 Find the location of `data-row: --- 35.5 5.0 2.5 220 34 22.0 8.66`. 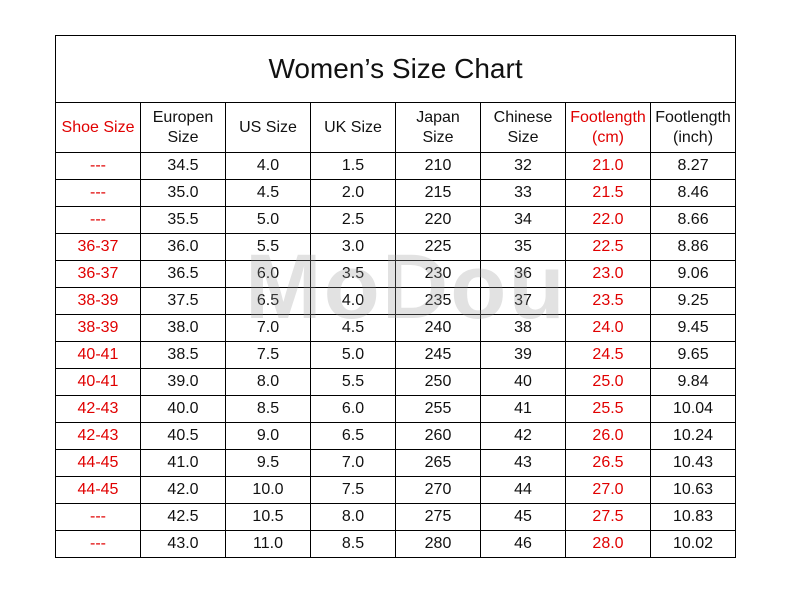

data-row: --- 35.5 5.0 2.5 220 34 22.0 8.66 is located at coordinates (396, 220).